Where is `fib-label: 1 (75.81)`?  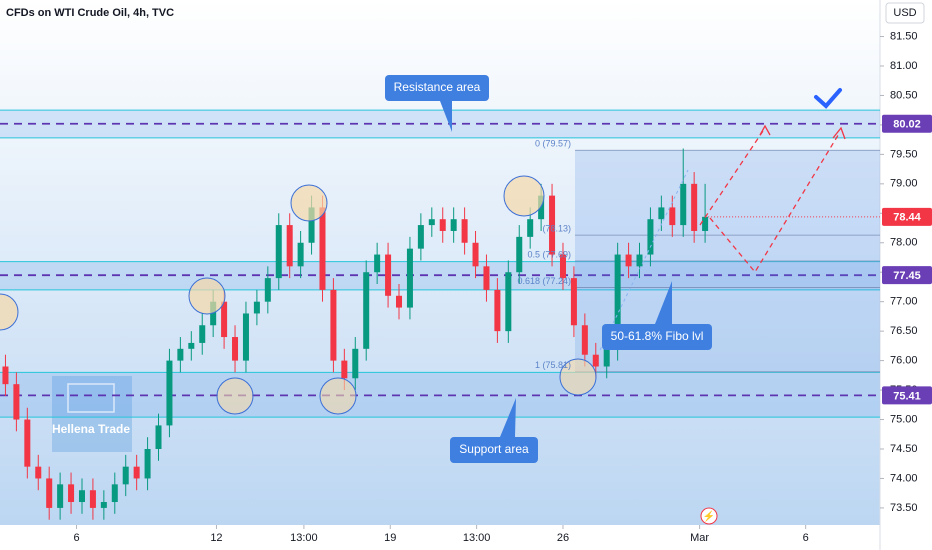 fib-label: 1 (75.81) is located at coordinates (553, 365).